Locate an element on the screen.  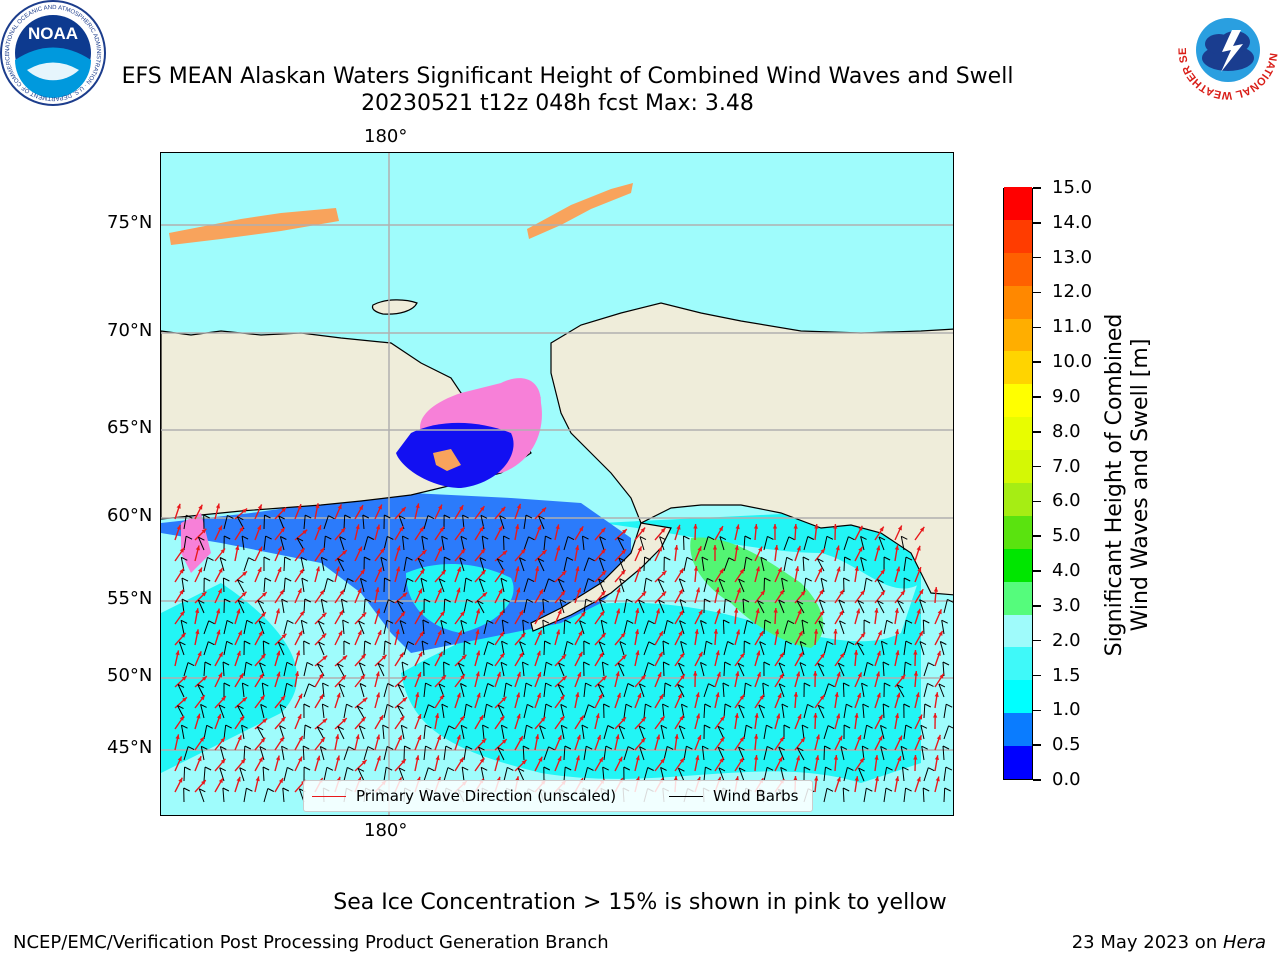
wave-direction-legend-label: Primary Wave Direction (unscaled) is located at coordinates (486, 796).